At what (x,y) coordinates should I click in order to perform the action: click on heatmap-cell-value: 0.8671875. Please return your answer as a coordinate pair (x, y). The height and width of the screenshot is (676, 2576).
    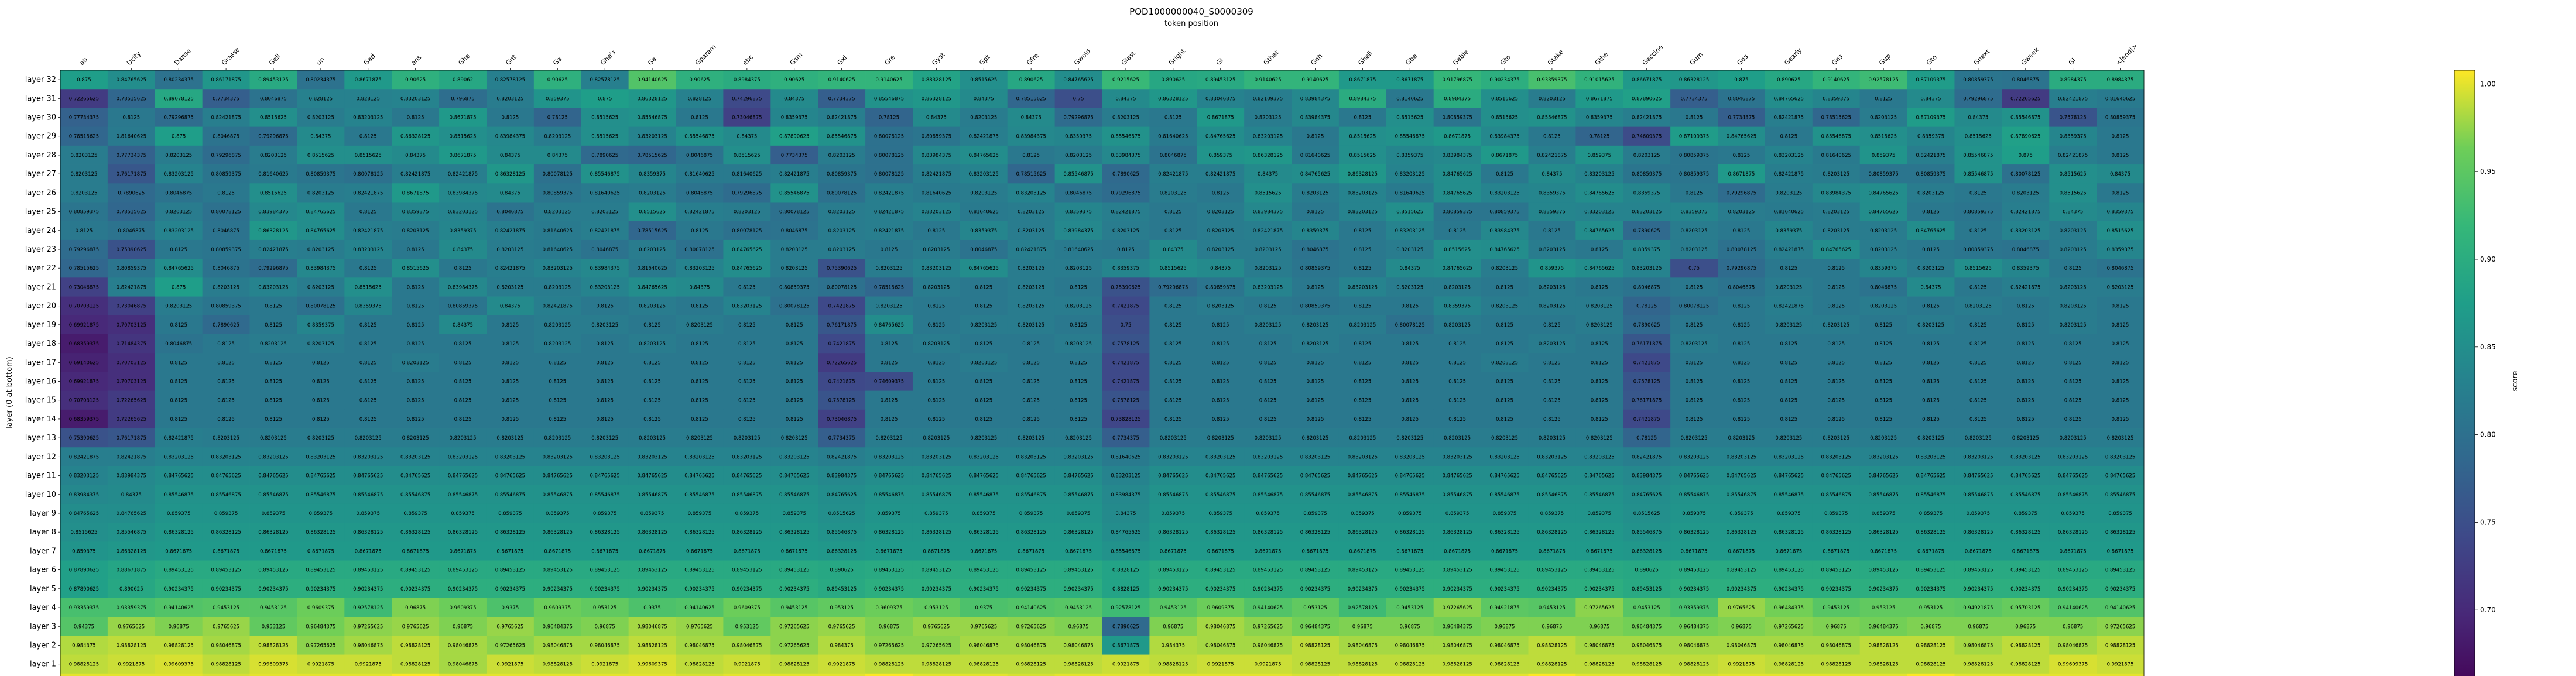
    Looking at the image, I should click on (1362, 551).